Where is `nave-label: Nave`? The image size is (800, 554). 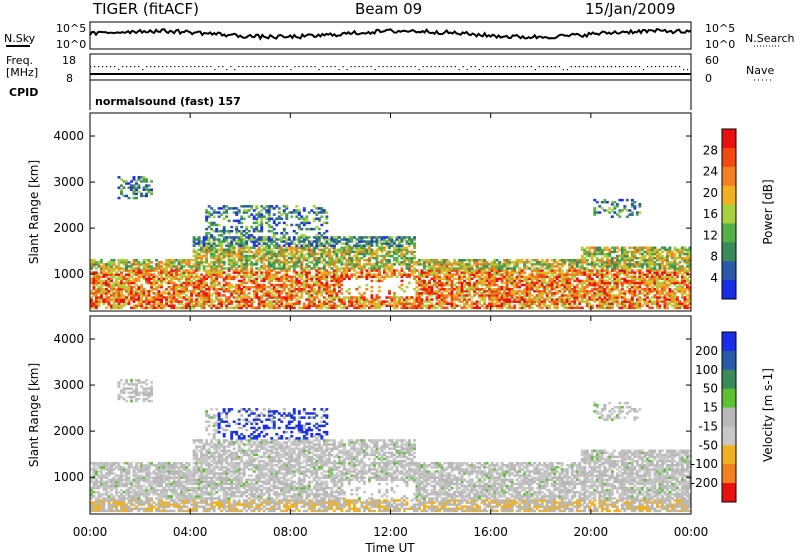
nave-label: Nave is located at coordinates (760, 70).